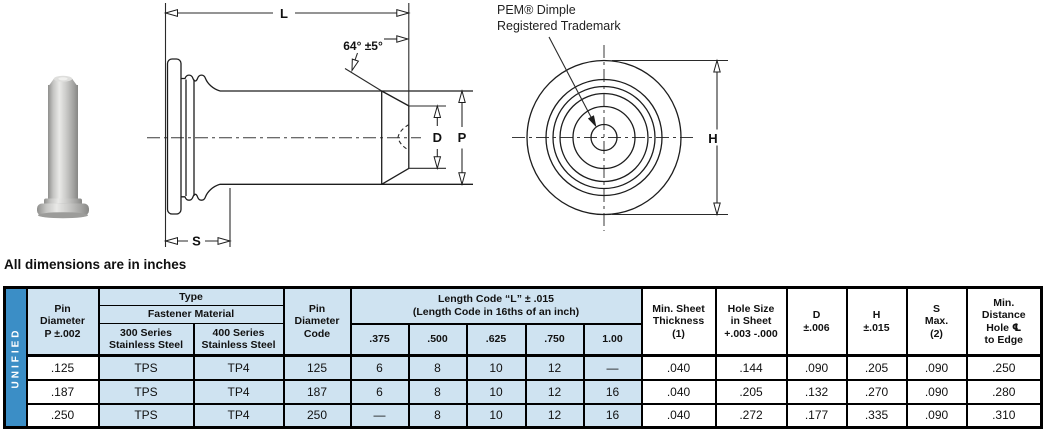  I want to click on header-s: S Max. (2), so click(936, 321).